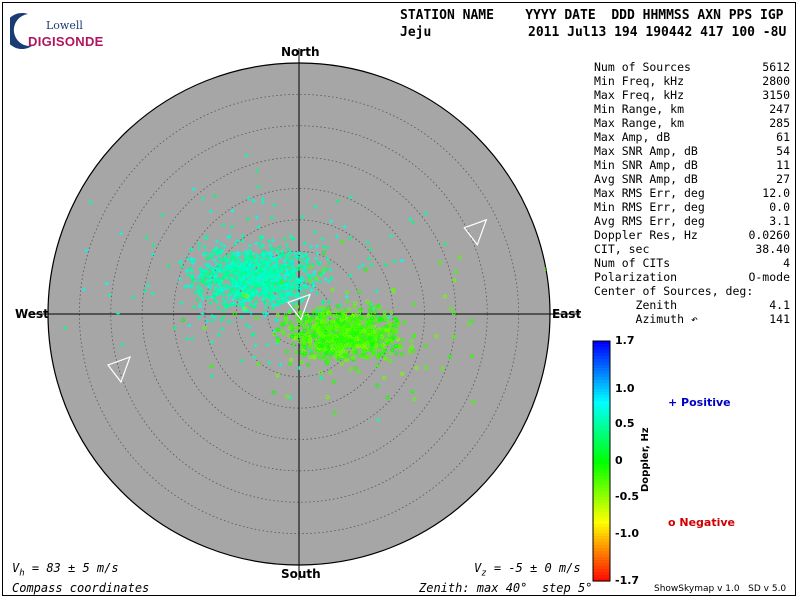  What do you see at coordinates (783, 165) in the screenshot?
I see `stat-value: 11` at bounding box center [783, 165].